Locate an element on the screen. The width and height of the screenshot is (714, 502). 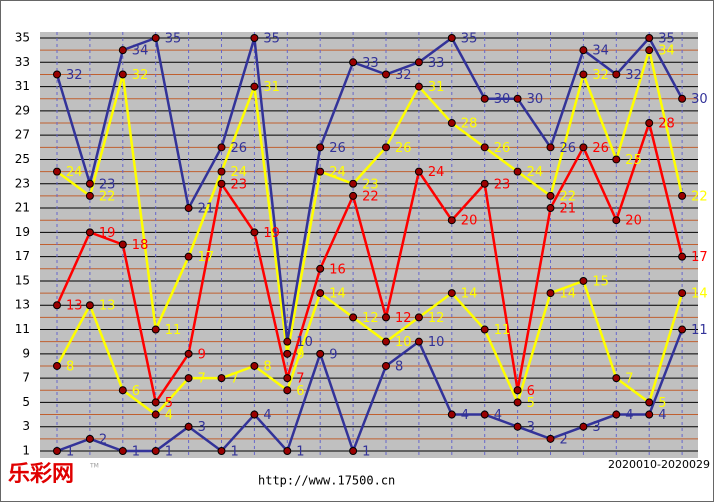
y-tick-label: 5 is located at coordinates (26, 402).